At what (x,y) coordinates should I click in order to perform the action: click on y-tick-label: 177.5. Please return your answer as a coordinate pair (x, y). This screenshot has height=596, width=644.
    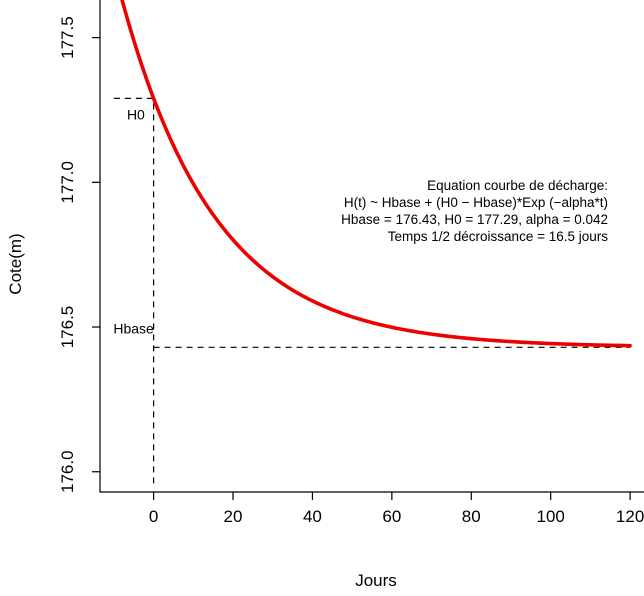
    Looking at the image, I should click on (67, 37).